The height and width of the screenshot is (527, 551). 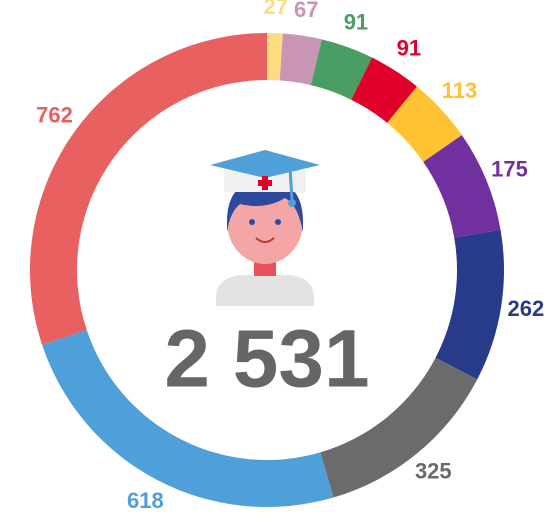 What do you see at coordinates (145, 500) in the screenshot?
I see `data-label: 618` at bounding box center [145, 500].